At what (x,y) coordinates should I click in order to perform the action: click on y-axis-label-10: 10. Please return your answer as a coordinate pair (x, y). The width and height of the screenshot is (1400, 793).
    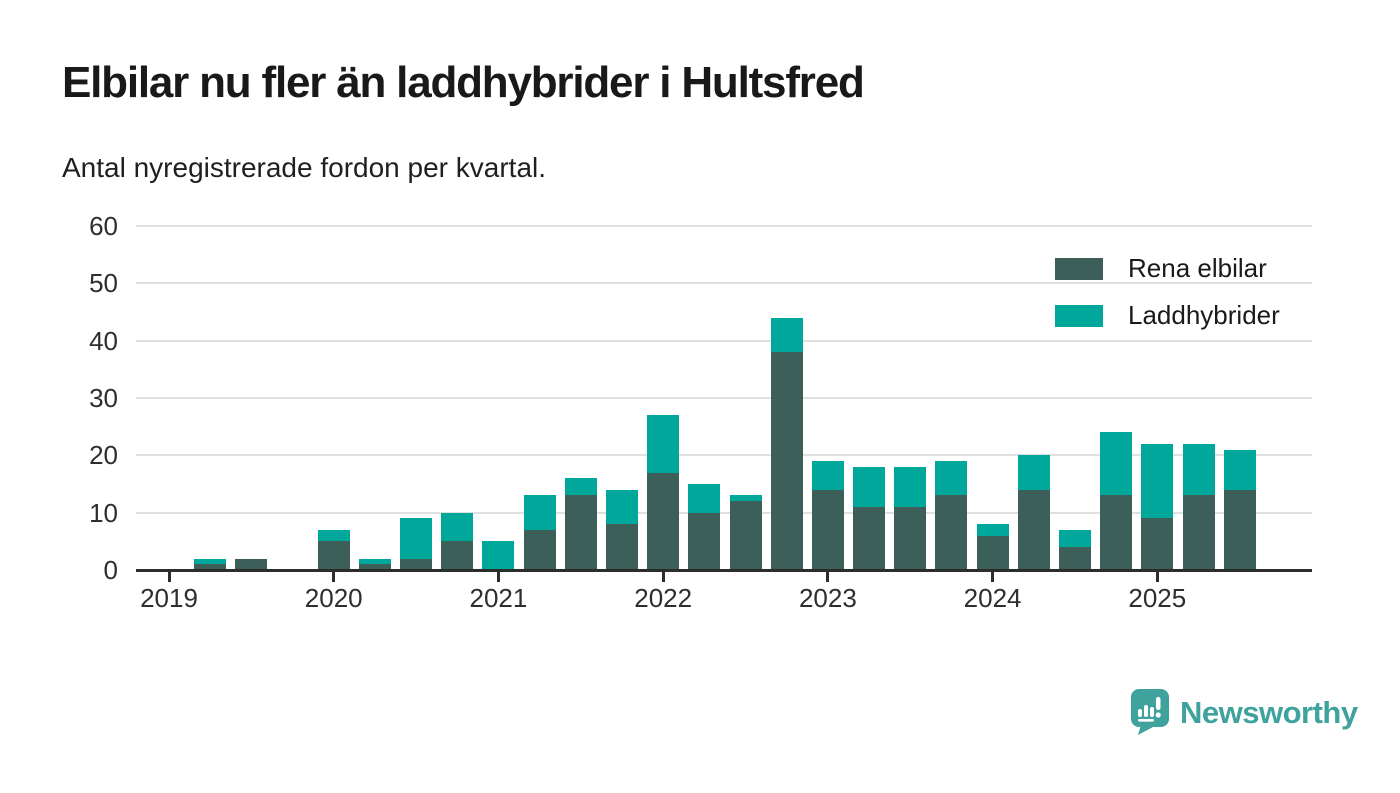
    Looking at the image, I should click on (103, 512).